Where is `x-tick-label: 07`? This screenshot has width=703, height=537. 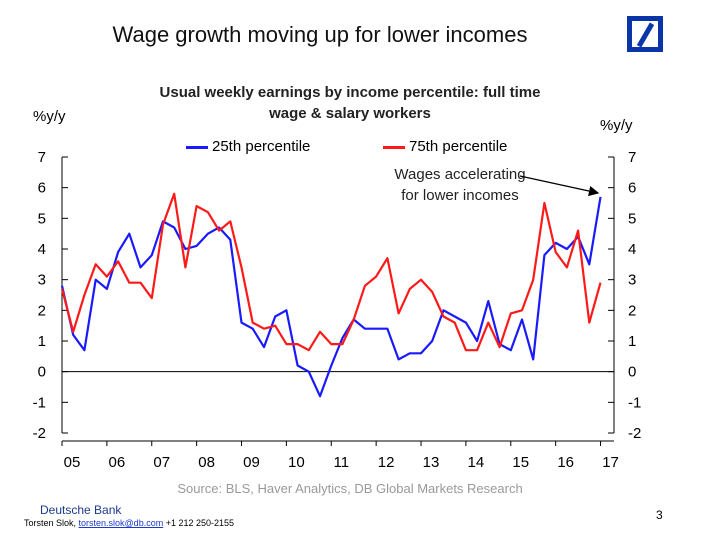
x-tick-label: 07 is located at coordinates (161, 462).